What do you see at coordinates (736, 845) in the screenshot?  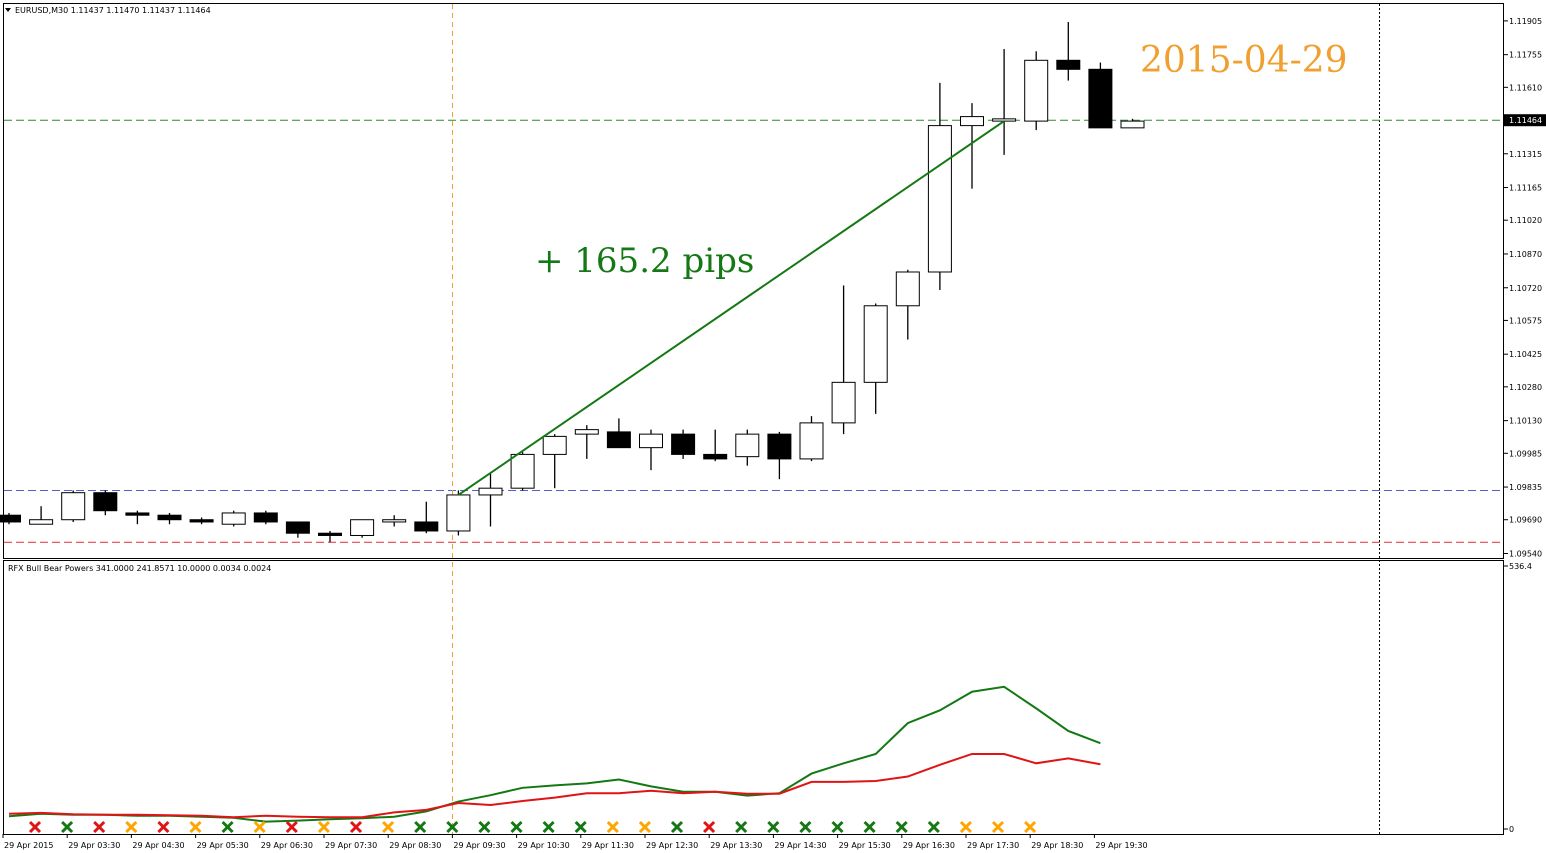 I see `time-tick-label: 29 Apr 13:30` at bounding box center [736, 845].